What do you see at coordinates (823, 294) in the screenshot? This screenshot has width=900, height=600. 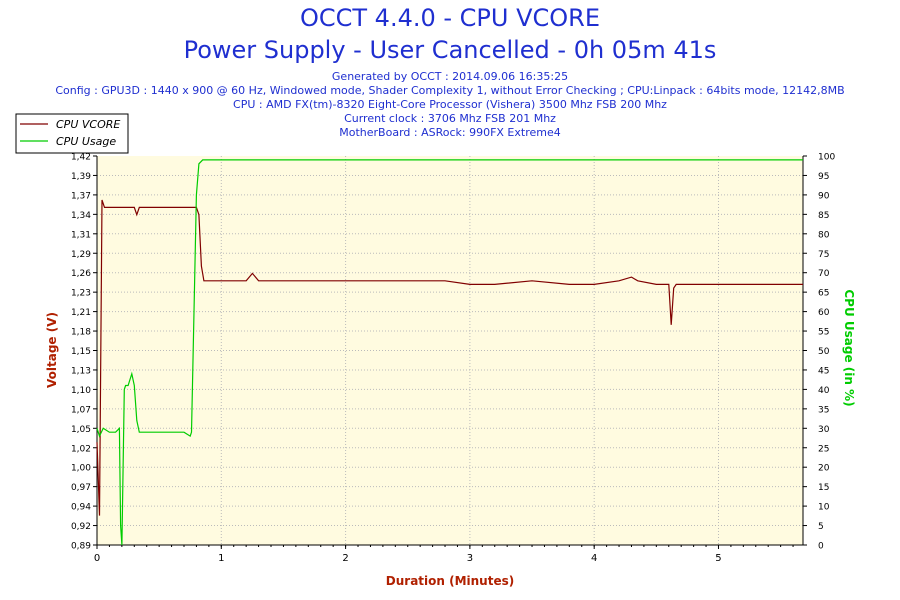 I see `y2-tick-label: 65` at bounding box center [823, 294].